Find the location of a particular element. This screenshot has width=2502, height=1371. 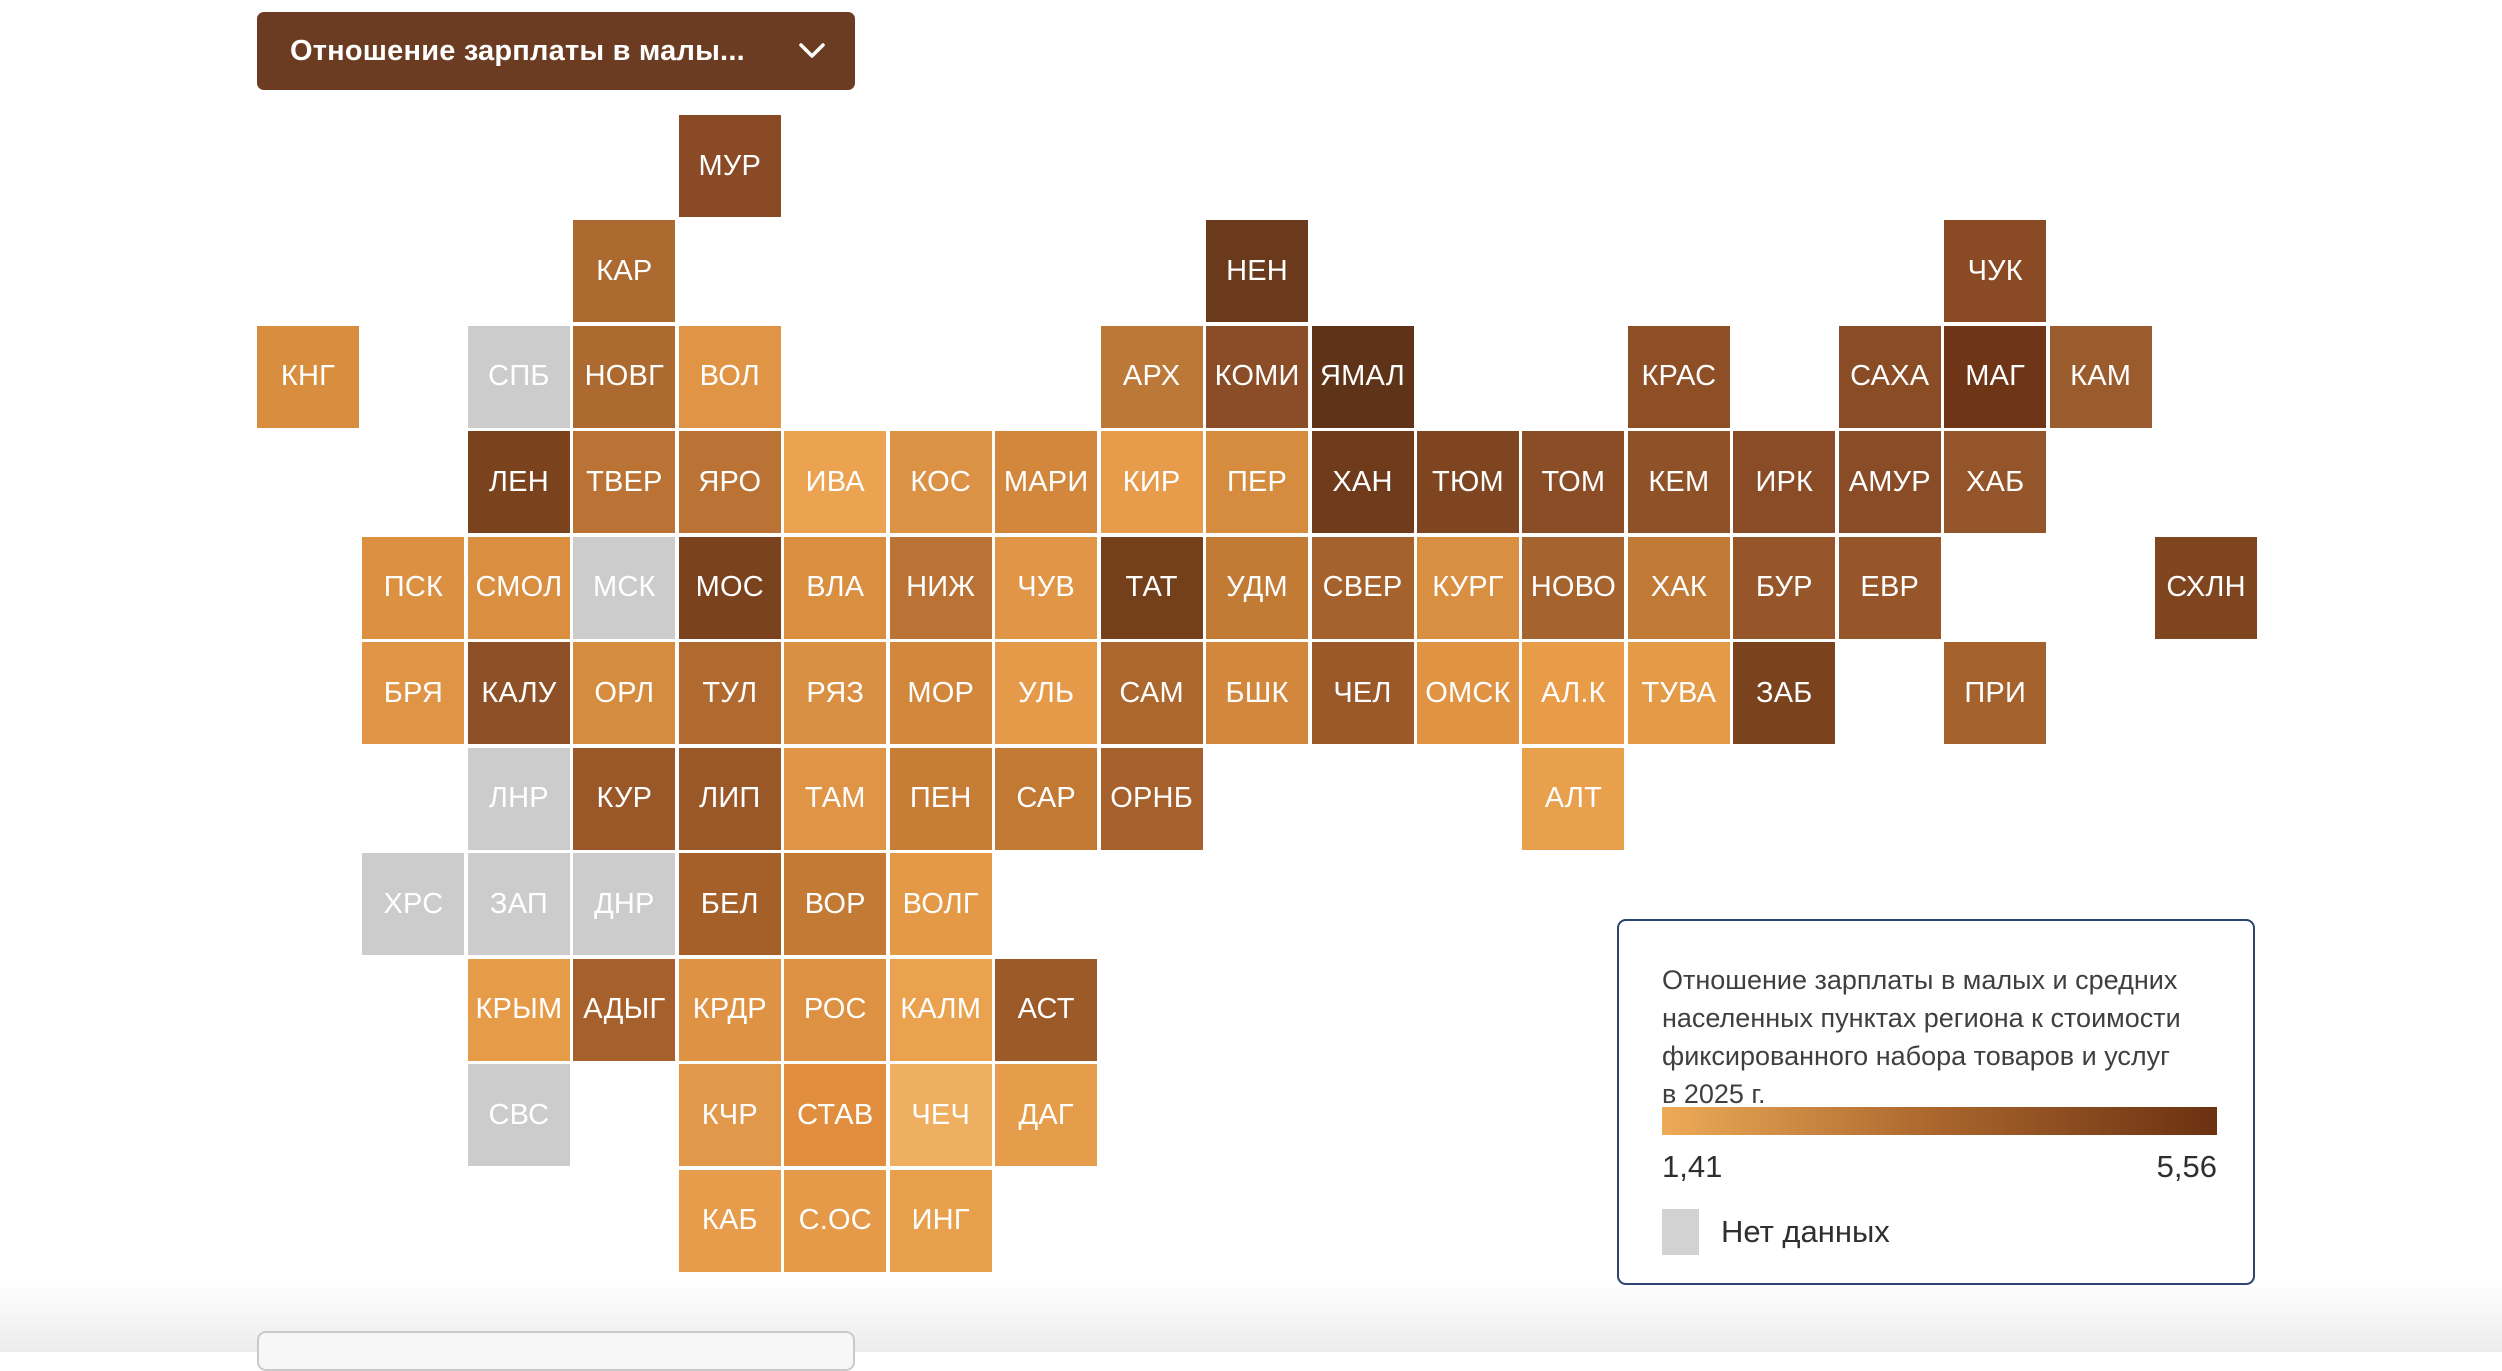

region-tile: ЛНР is located at coordinates (518, 798).